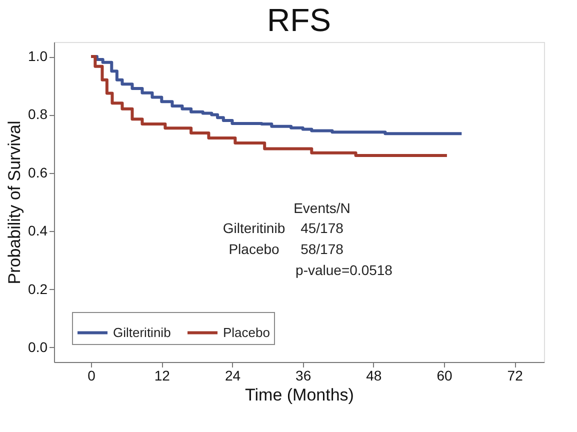 Image resolution: width=577 pixels, height=432 pixels. Describe the element at coordinates (38, 114) in the screenshot. I see `y-tick-label: 0.8` at that location.